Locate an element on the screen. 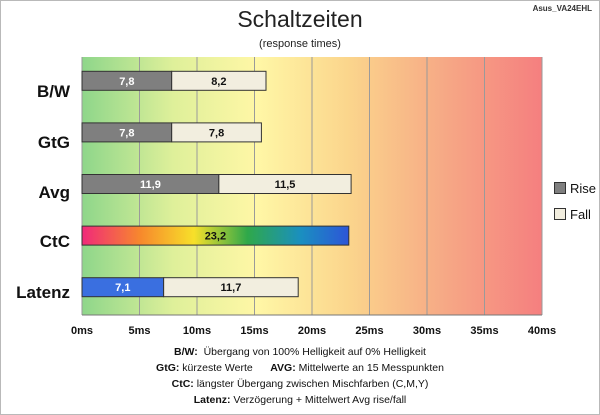  bar-label-rise: 11,9 is located at coordinates (150, 185).